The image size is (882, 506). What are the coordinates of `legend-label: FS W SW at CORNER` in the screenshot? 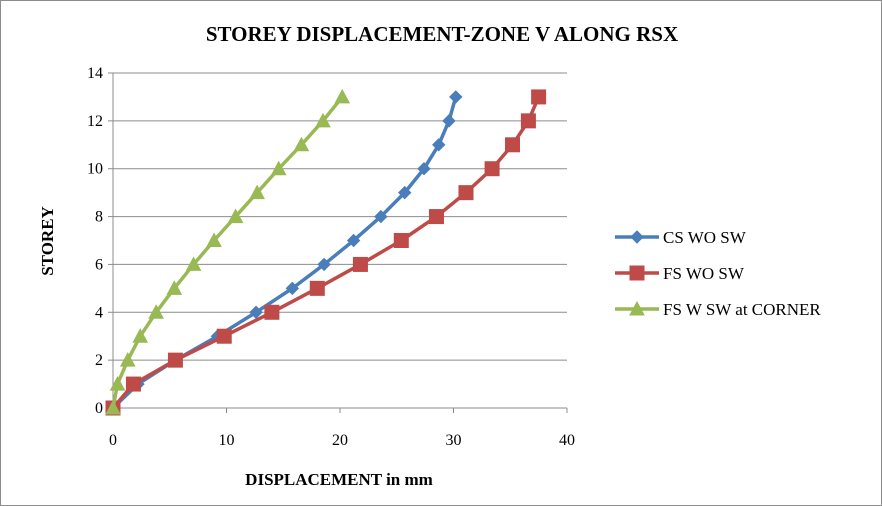 It's located at (742, 309).